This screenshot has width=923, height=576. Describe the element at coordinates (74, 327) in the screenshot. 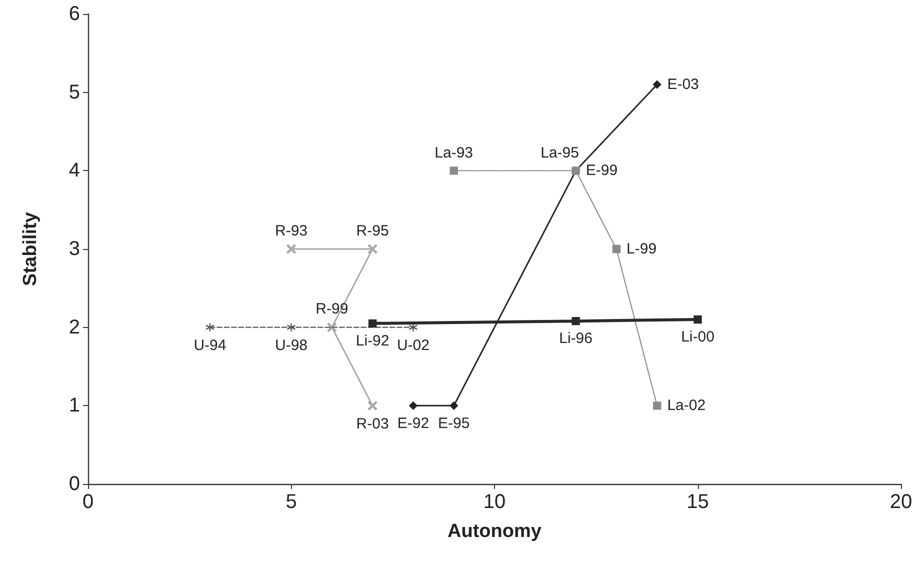

I see `y-tick-label: 2` at that location.